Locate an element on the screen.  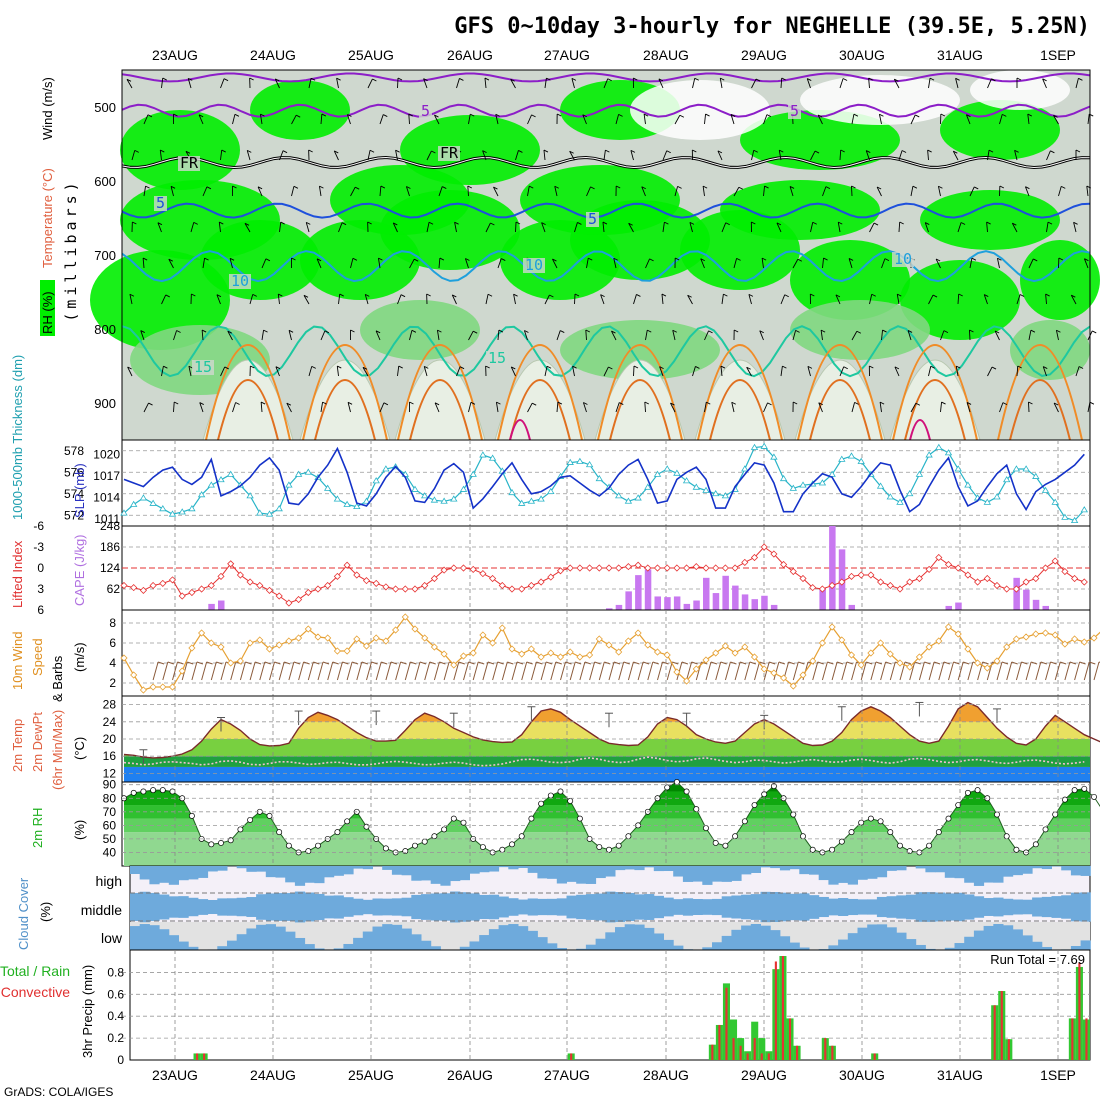
precip-convective-bar is located at coordinates (754, 1049).